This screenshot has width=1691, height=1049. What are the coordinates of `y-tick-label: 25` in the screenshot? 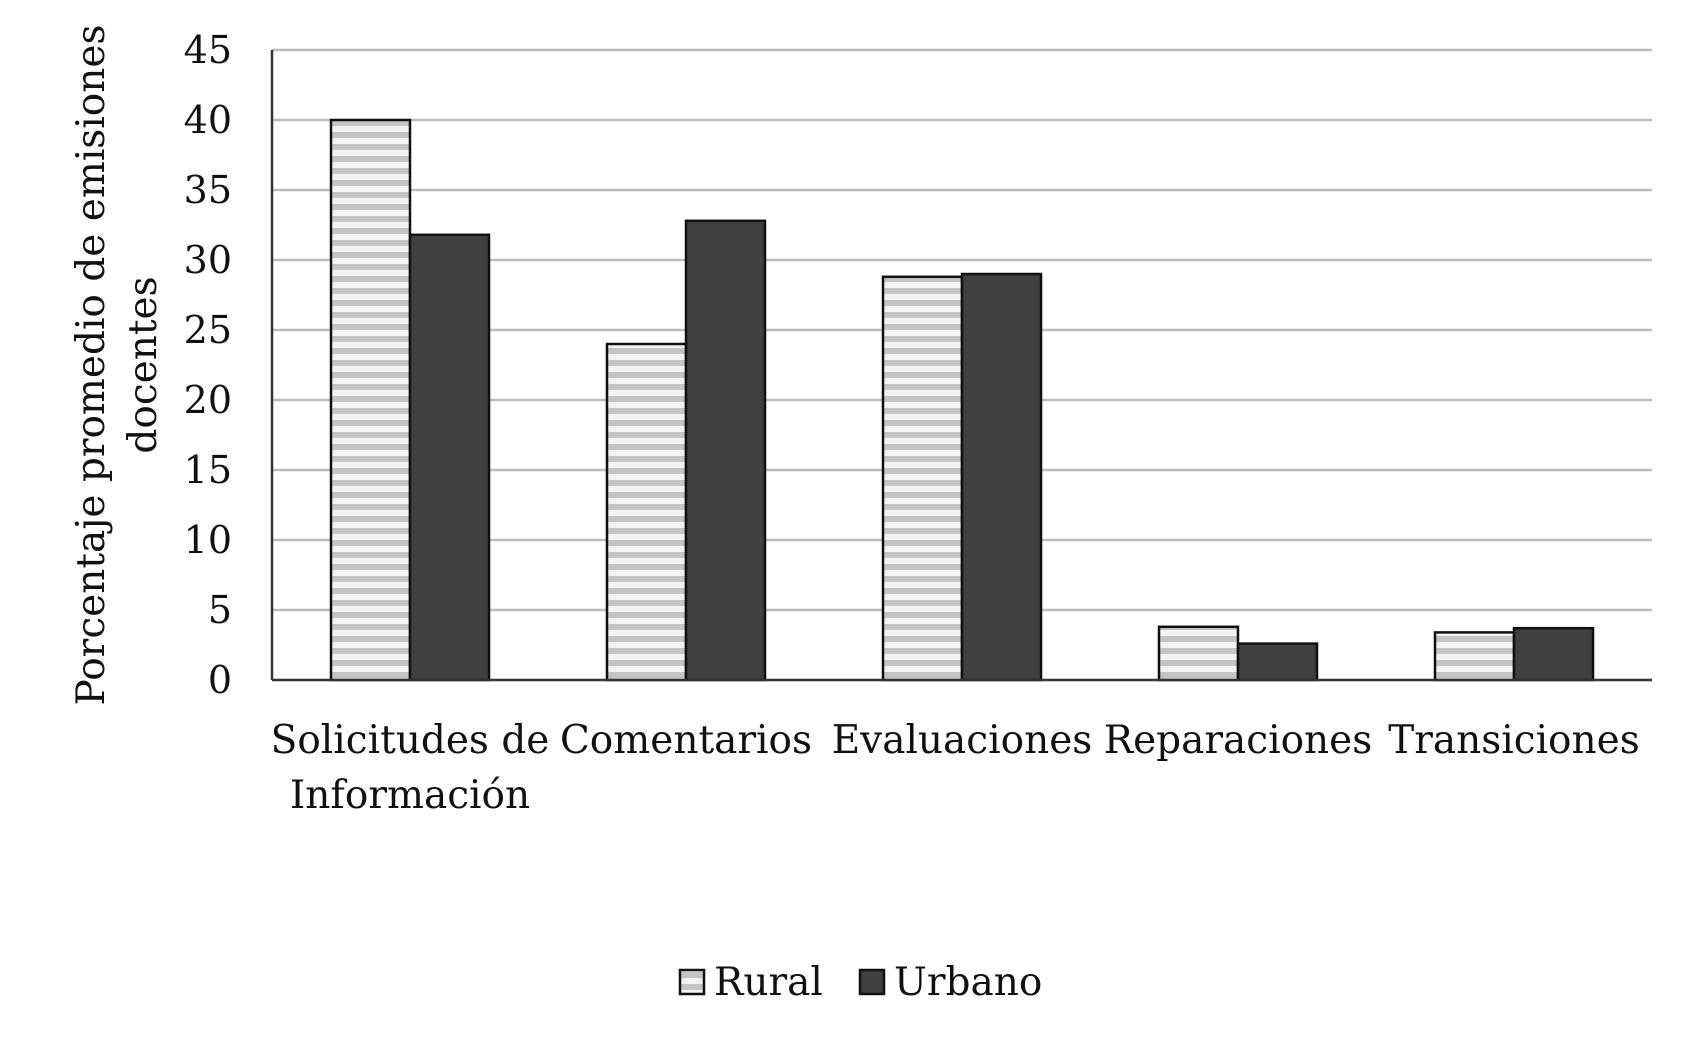 It's located at (208, 330).